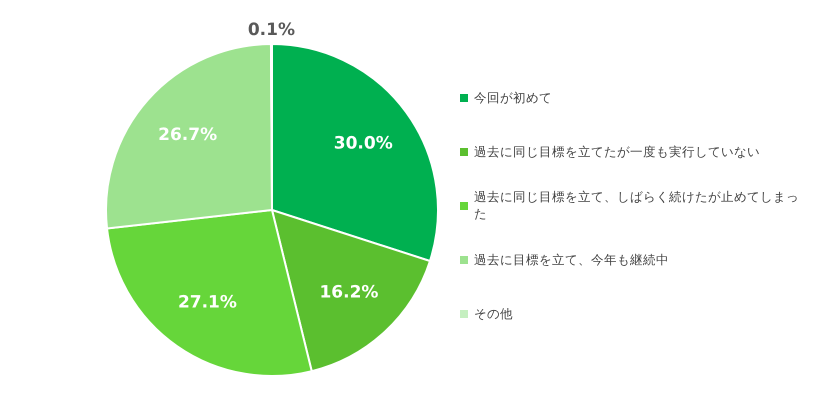 The height and width of the screenshot is (412, 816). Describe the element at coordinates (571, 260) in the screenshot. I see `legend-label: 過去に目標を立て、今年も継続中` at that location.